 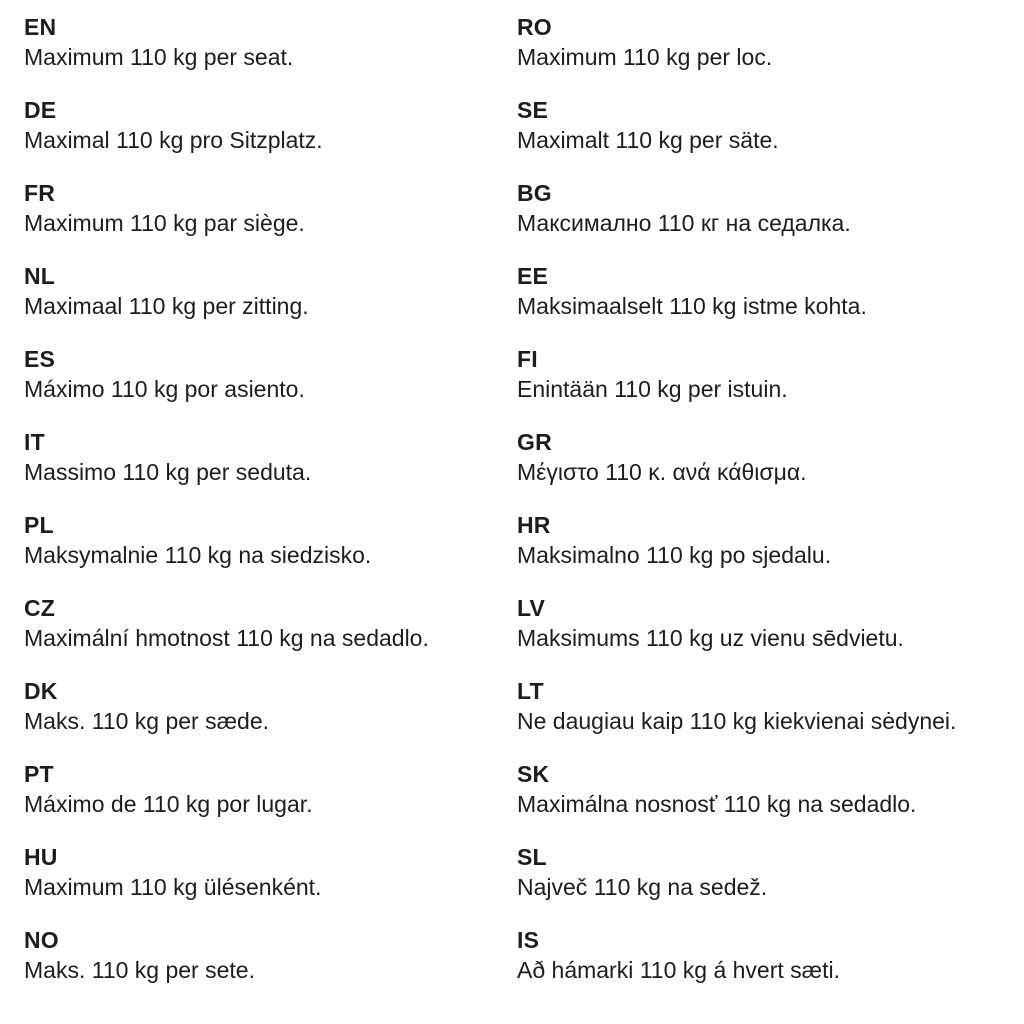 I want to click on language-code: FI, so click(x=527, y=359).